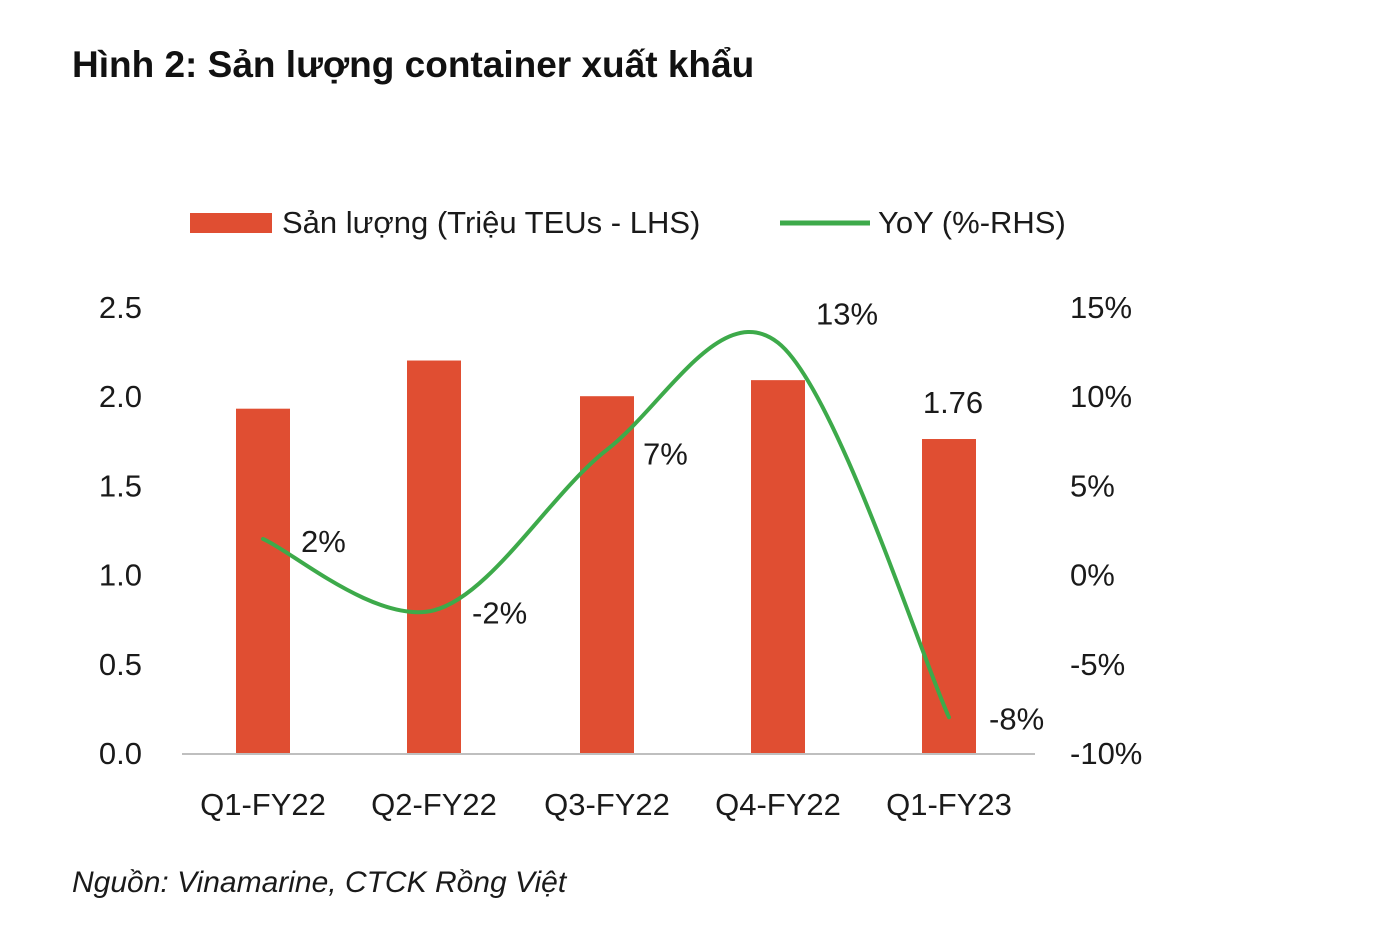 The image size is (1390, 936). What do you see at coordinates (120, 396) in the screenshot?
I see `left-axis-tick-label: 2.0` at bounding box center [120, 396].